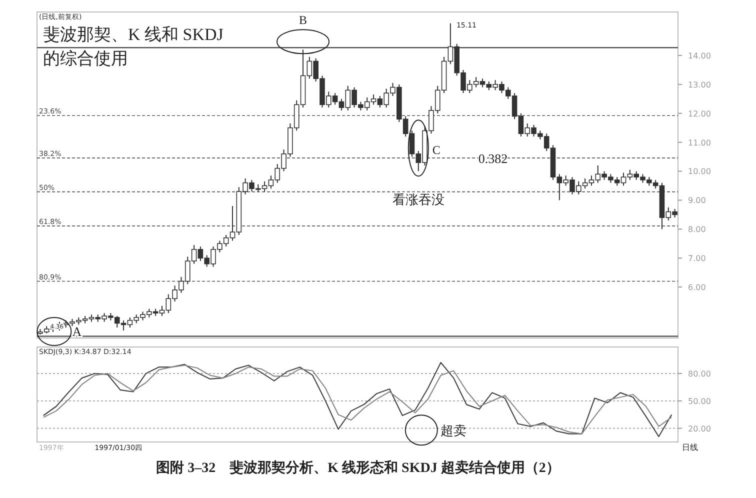 Image resolution: width=756 pixels, height=498 pixels. Describe the element at coordinates (697, 229) in the screenshot. I see `y-tick-label: 8.00` at that location.